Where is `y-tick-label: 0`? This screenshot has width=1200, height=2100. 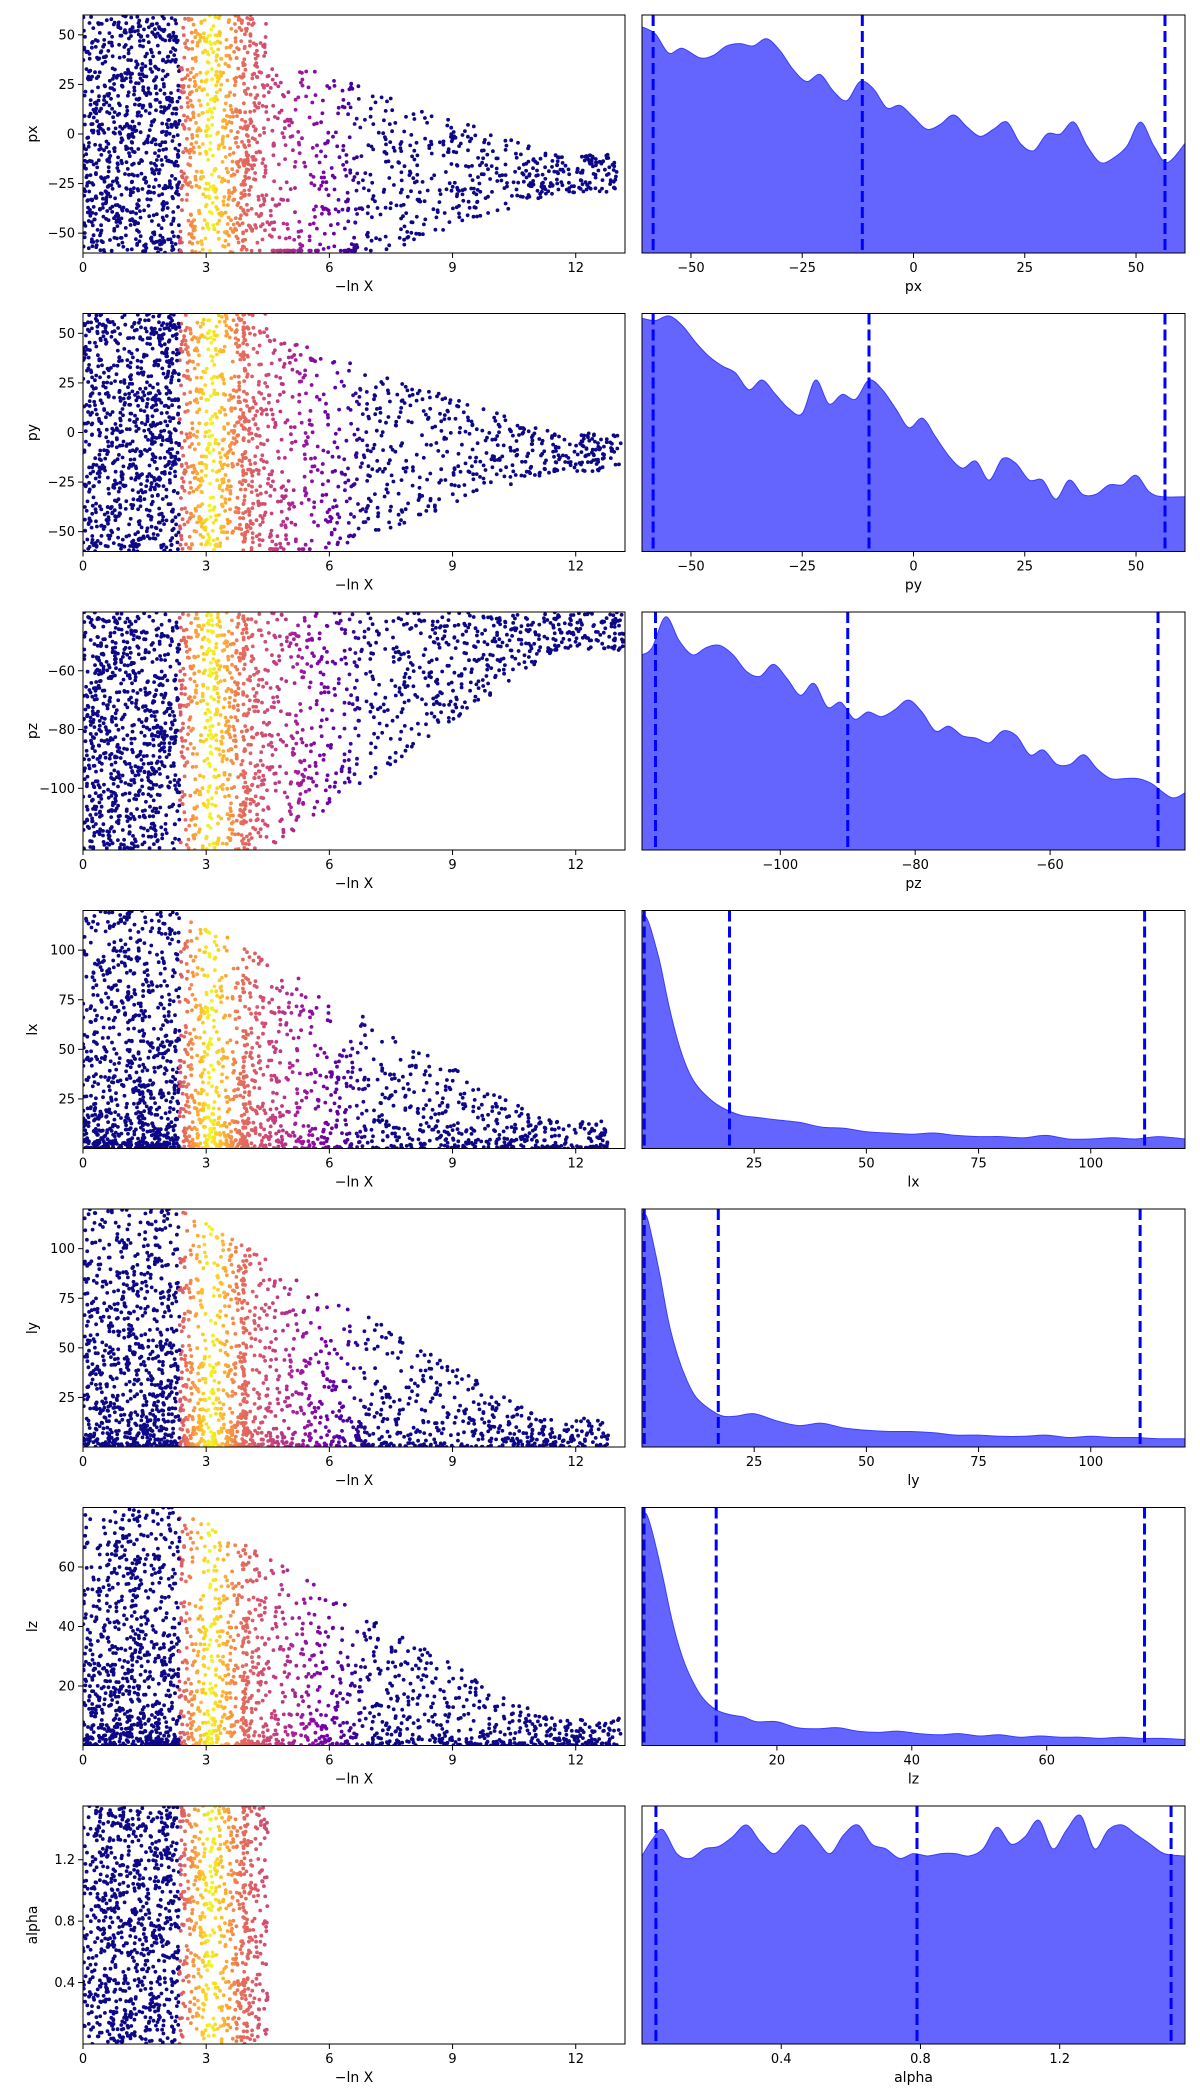 y-tick-label: 0 is located at coordinates (71, 135).